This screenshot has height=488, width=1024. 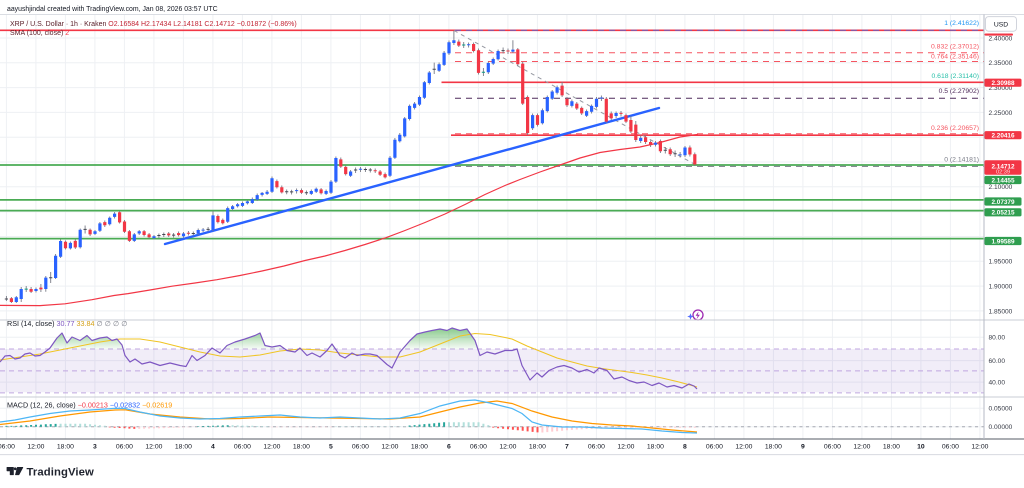 What do you see at coordinates (1001, 113) in the screenshot?
I see `svg-text: 2.25000` at bounding box center [1001, 113].